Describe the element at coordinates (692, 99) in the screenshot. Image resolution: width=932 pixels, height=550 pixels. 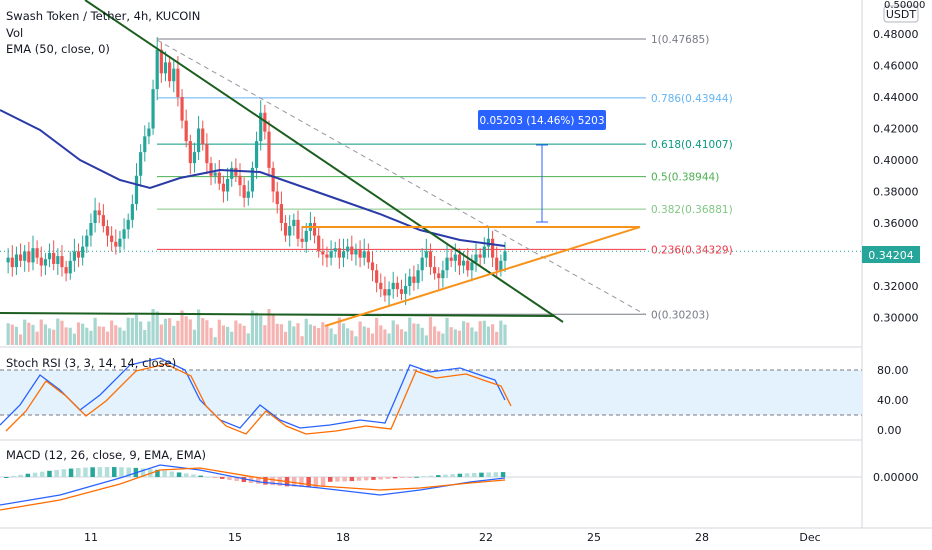
I see `fib-level-label: 0.786(0.43944)` at that location.